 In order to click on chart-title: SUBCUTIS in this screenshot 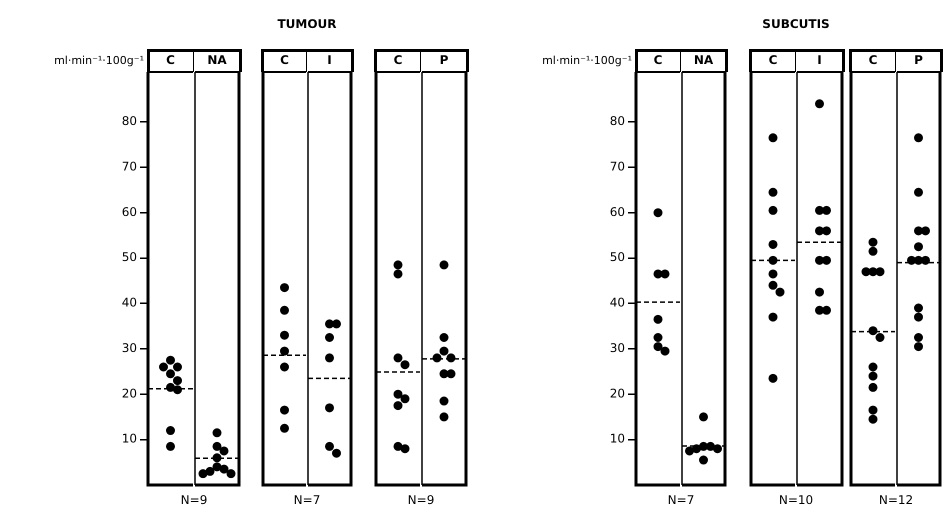, I will do `click(796, 24)`.